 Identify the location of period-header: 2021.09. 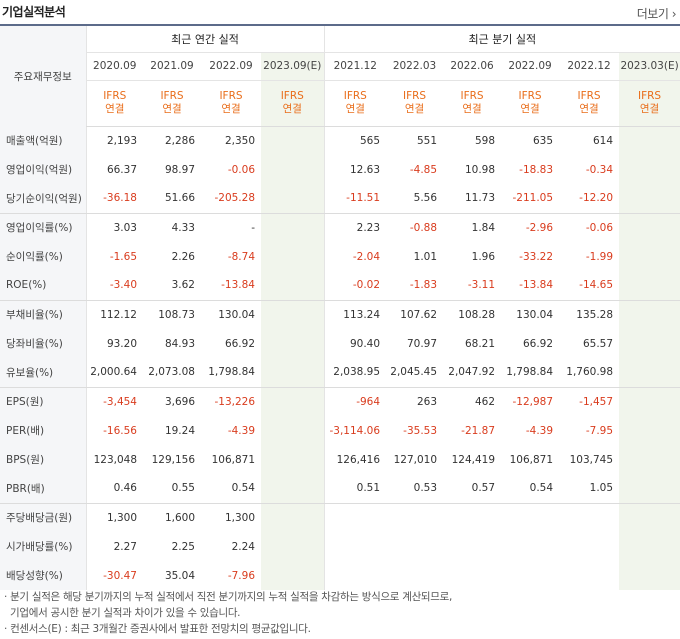
(172, 66).